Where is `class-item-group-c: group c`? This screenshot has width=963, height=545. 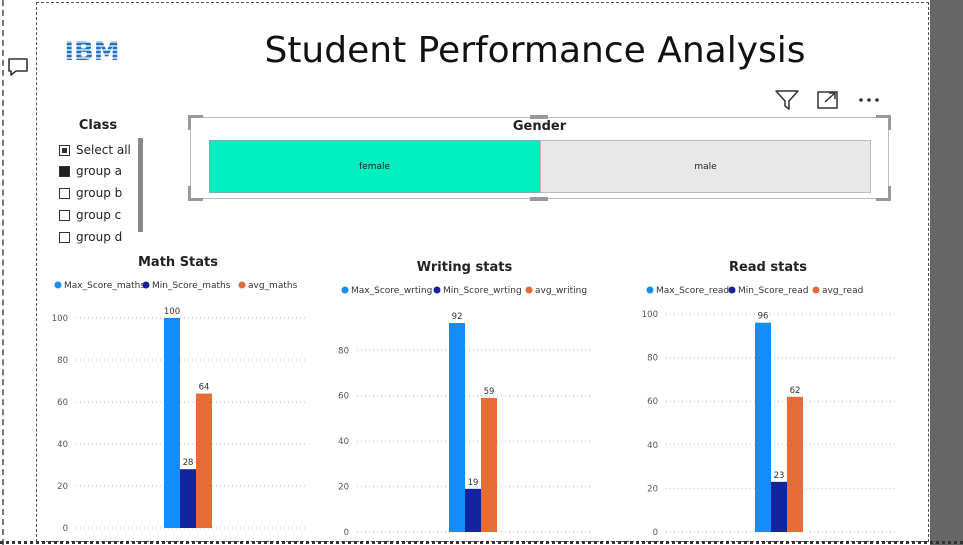 class-item-group-c: group c is located at coordinates (99, 215).